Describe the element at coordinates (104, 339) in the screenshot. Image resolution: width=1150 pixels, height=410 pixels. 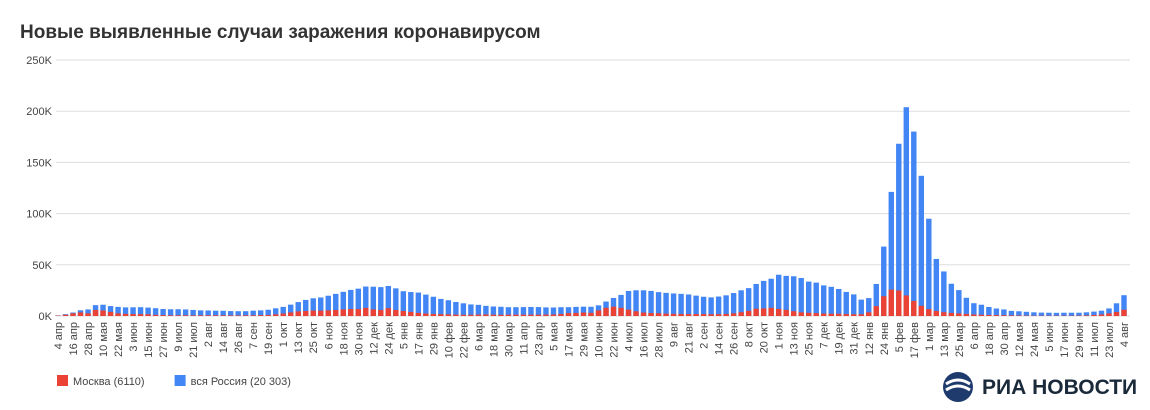
I see `x-tick-label: 10 мая` at that location.